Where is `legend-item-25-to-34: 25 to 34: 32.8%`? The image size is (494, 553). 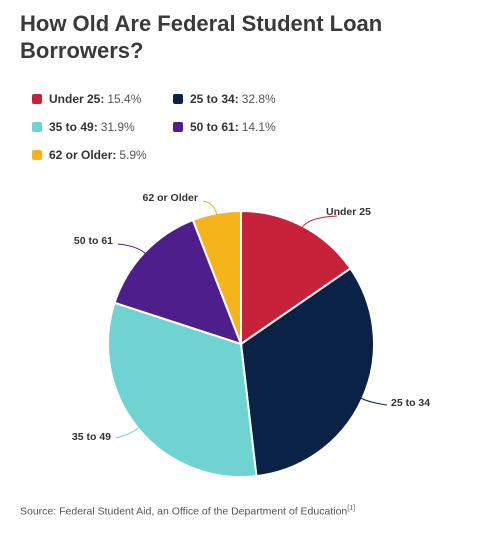 legend-item-25-to-34: 25 to 34: 32.8% is located at coordinates (224, 99).